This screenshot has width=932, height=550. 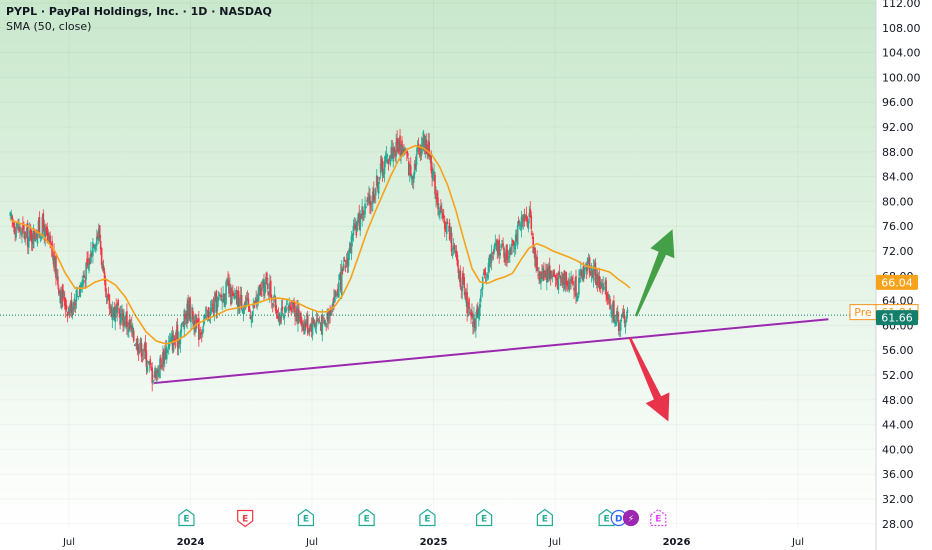 What do you see at coordinates (898, 102) in the screenshot?
I see `y-tick-label: 96.00` at bounding box center [898, 102].